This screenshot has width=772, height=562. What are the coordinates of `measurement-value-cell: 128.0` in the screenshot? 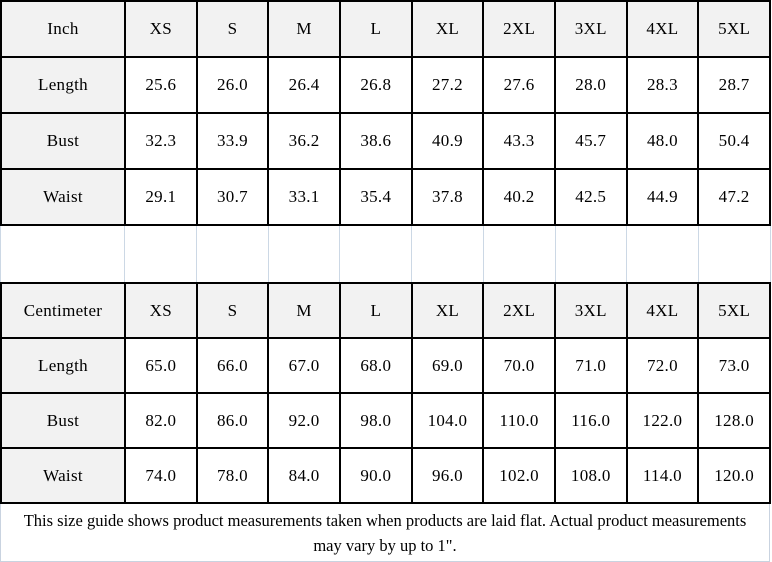 It's located at (734, 420).